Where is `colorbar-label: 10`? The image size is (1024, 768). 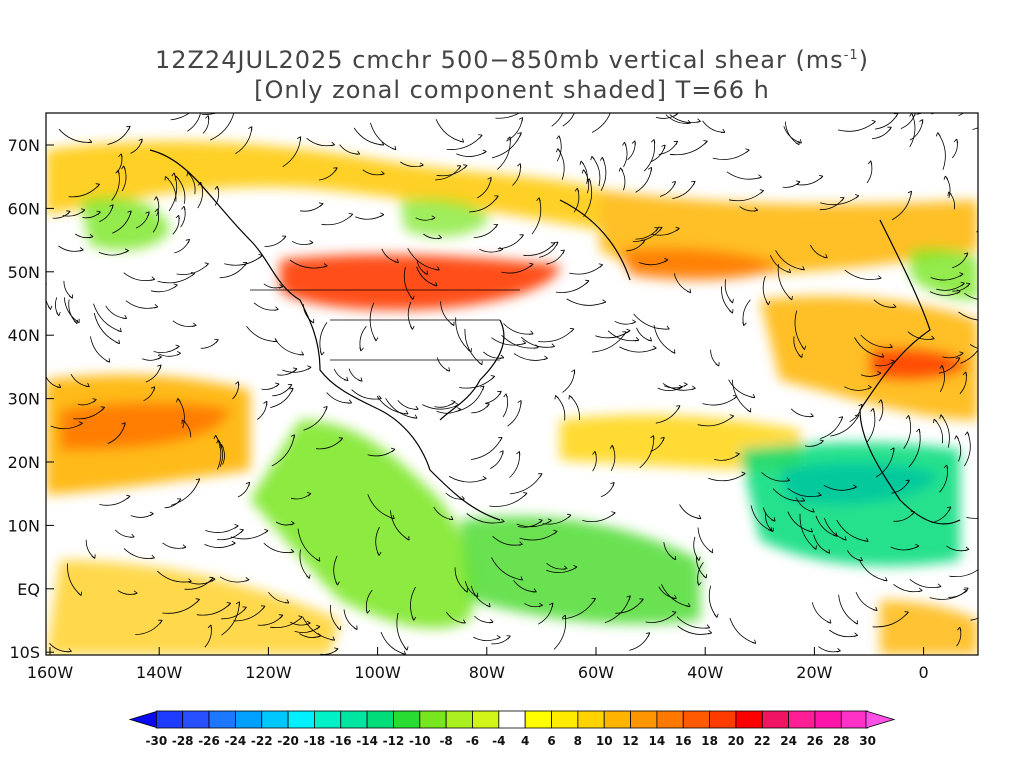
colorbar-label: 10 is located at coordinates (604, 741).